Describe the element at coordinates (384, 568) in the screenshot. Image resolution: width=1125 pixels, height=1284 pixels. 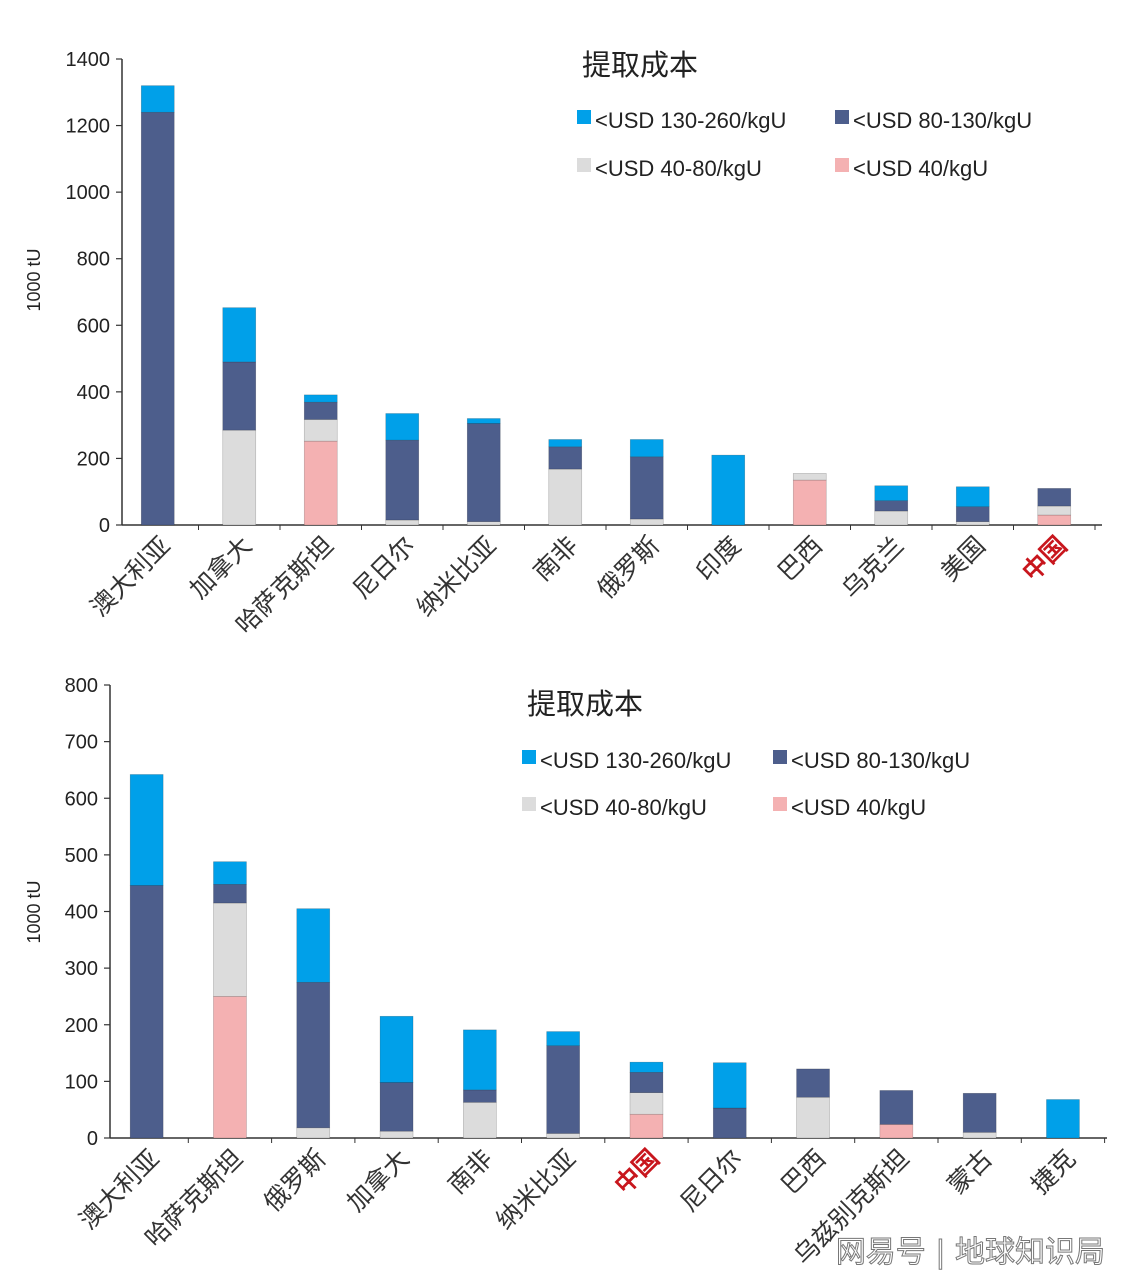
I see `x-tick-label: 尼日尔` at that location.